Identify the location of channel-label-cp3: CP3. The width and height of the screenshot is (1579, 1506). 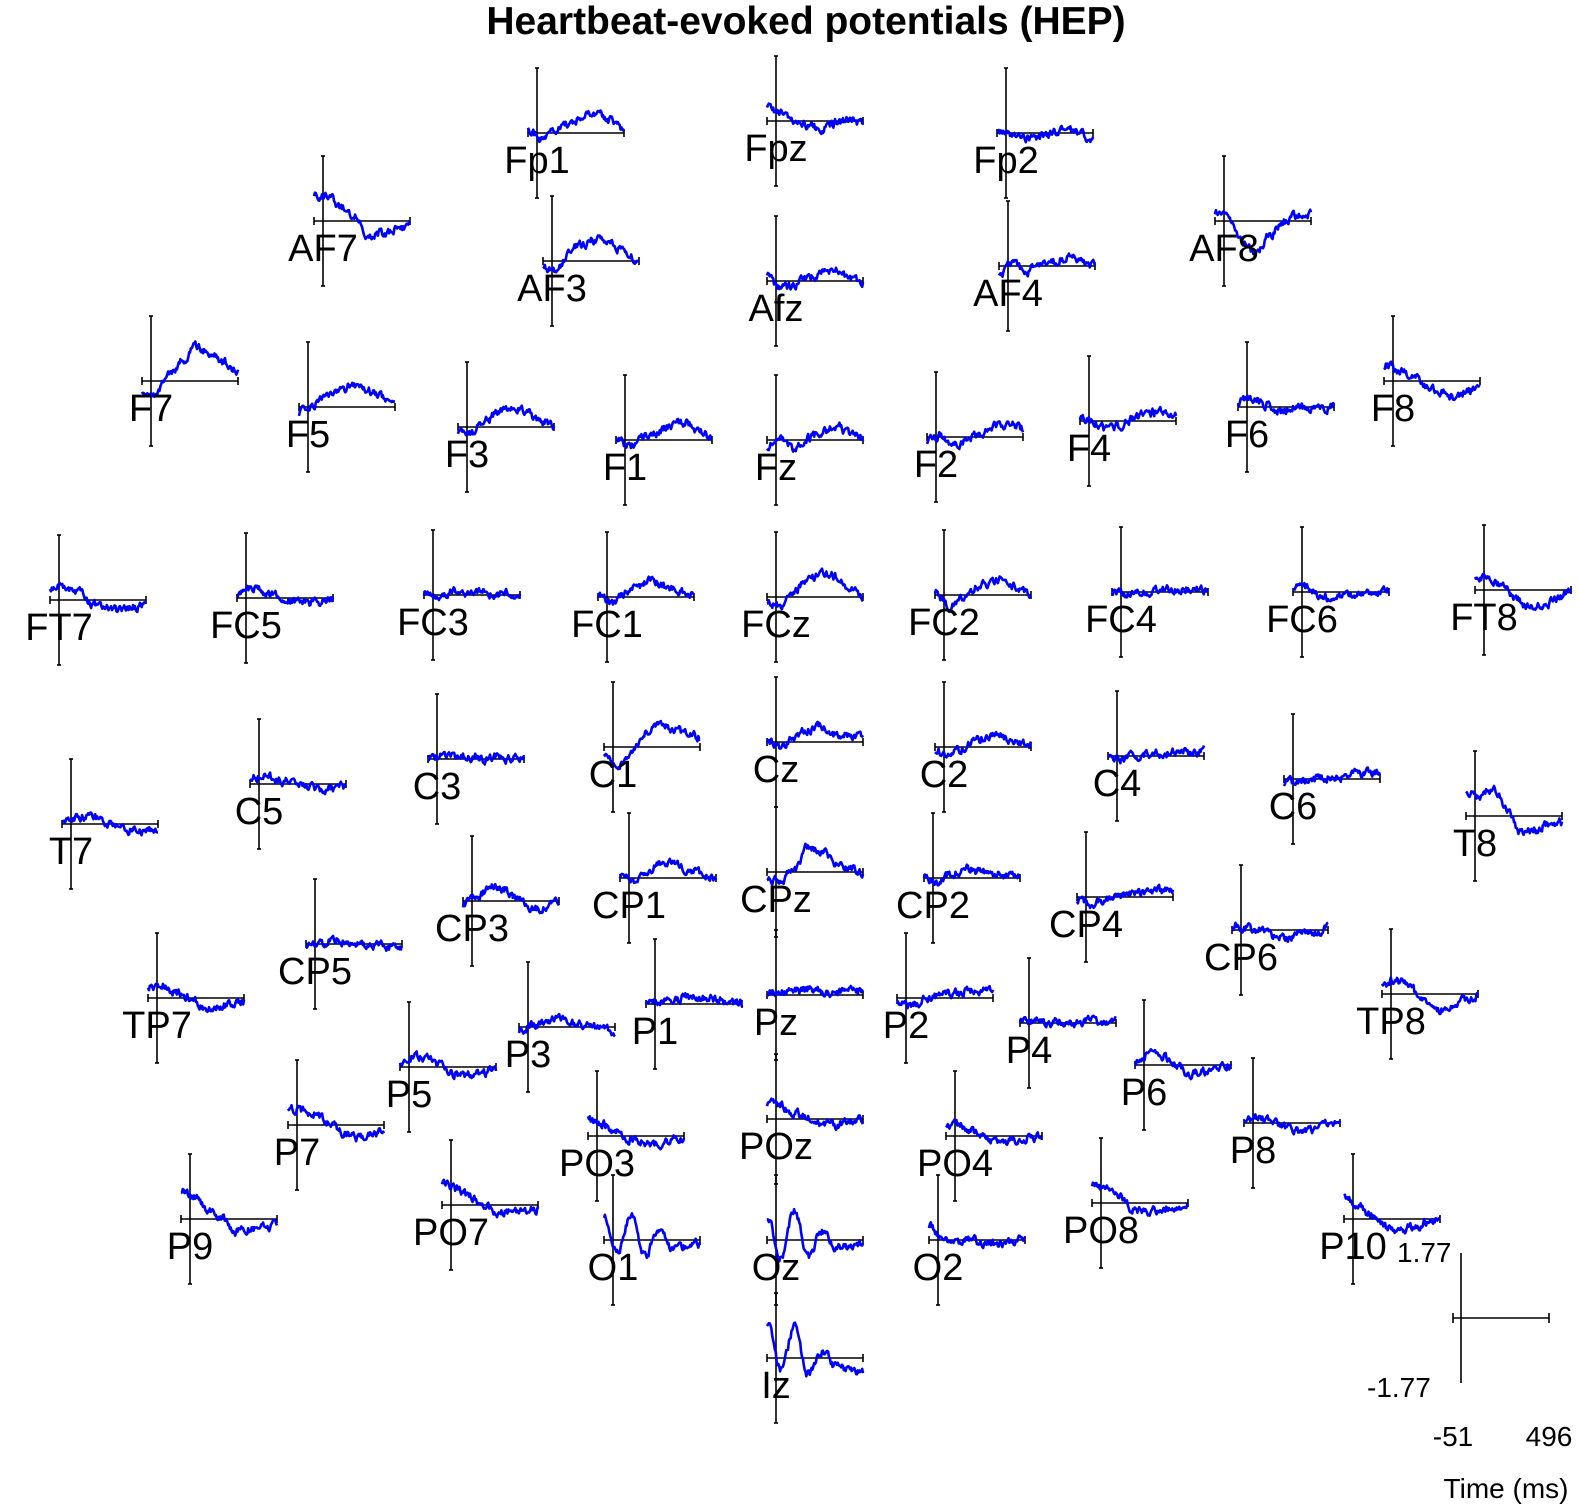
(472, 929).